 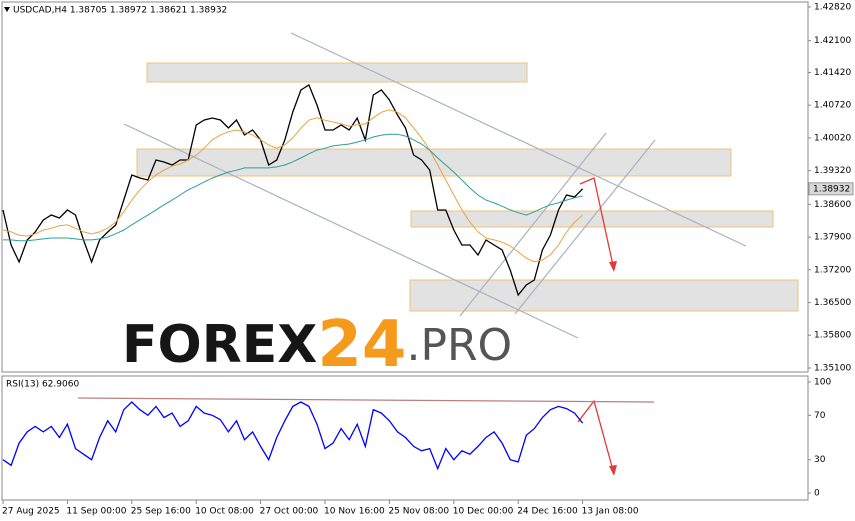 What do you see at coordinates (224, 512) in the screenshot?
I see `x-tick-label: 10 Oct 08:00` at bounding box center [224, 512].